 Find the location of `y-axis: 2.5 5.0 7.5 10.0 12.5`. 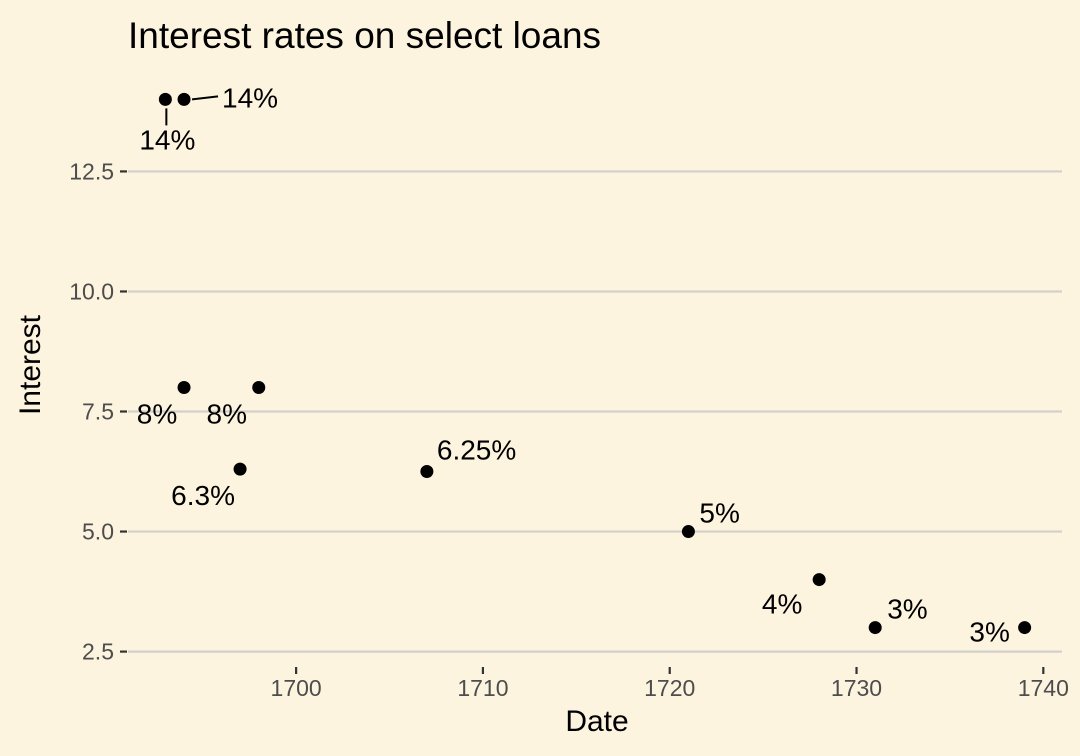

y-axis: 2.5 5.0 7.5 10.0 12.5 is located at coordinates (98, 411).